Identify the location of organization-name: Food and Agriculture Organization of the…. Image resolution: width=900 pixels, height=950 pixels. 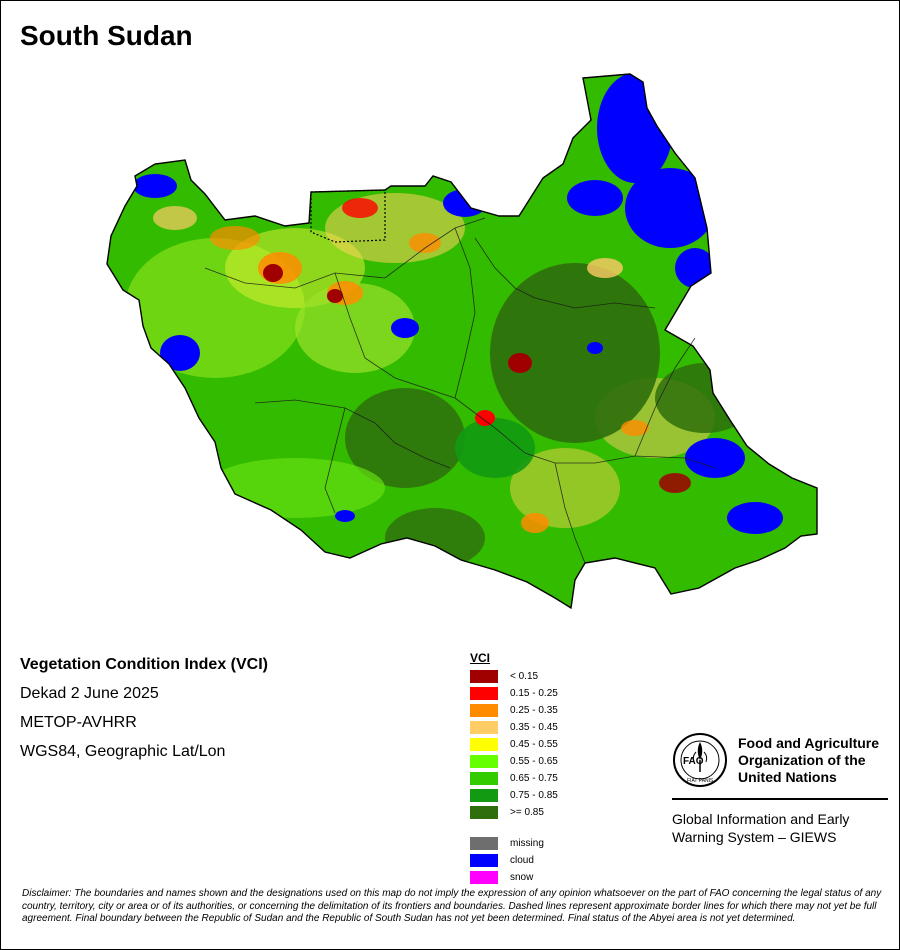
(808, 760).